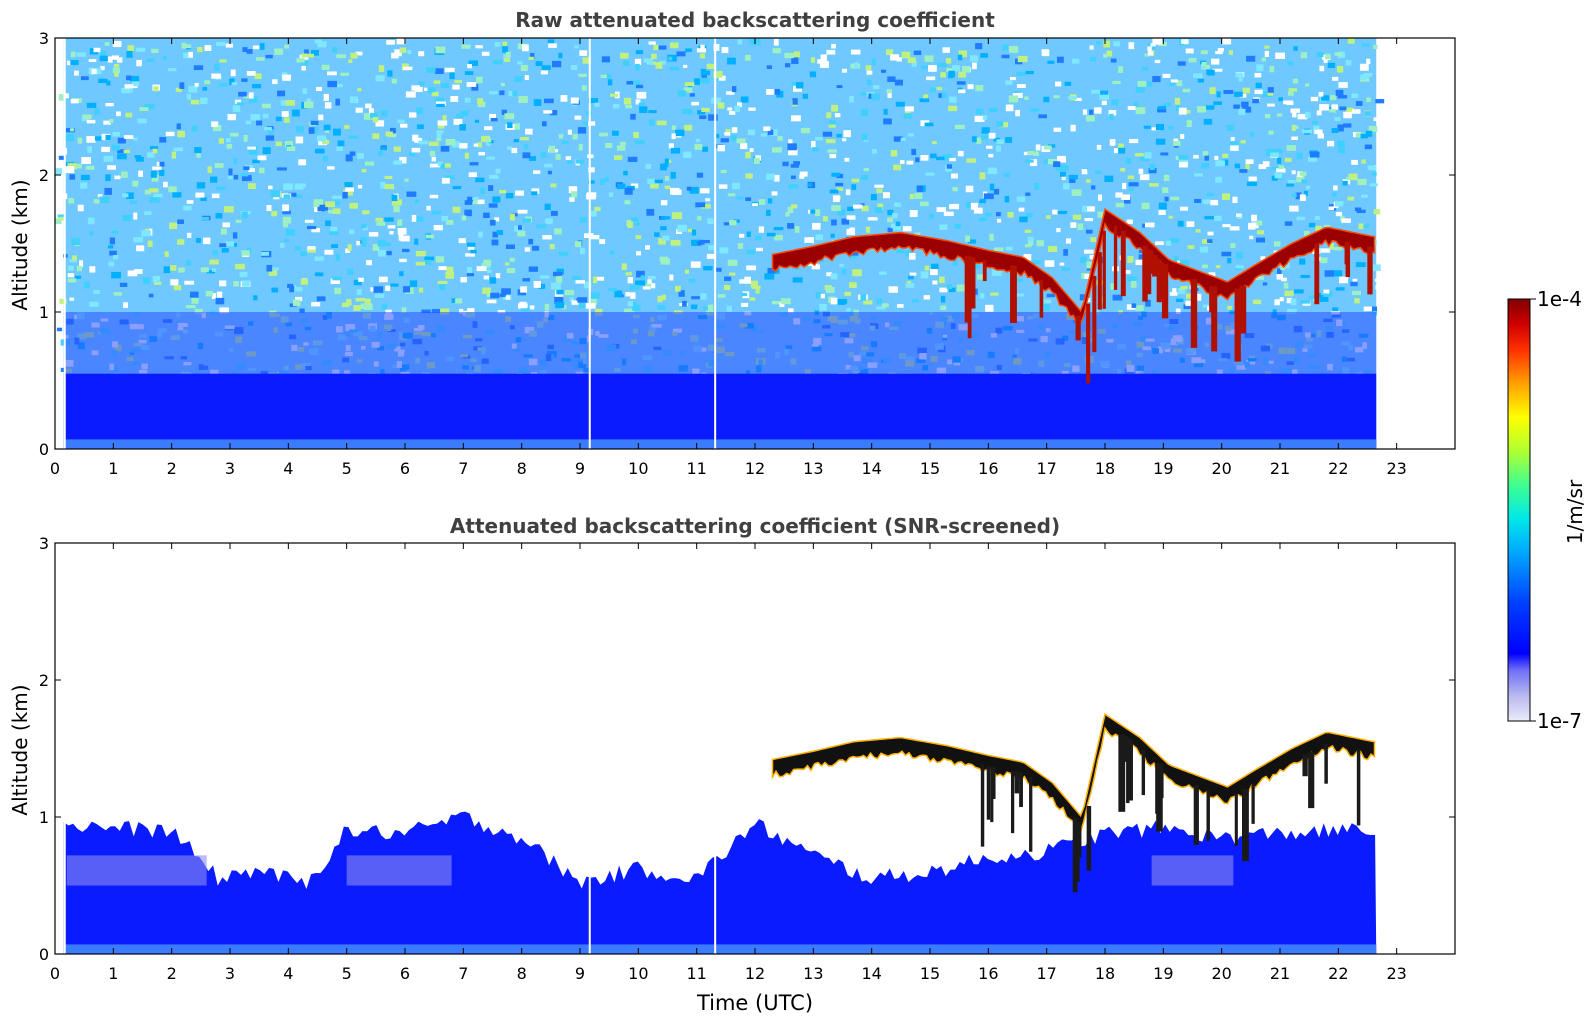 The height and width of the screenshot is (1020, 1595). What do you see at coordinates (1396, 468) in the screenshot?
I see `x-tick-label: 23` at bounding box center [1396, 468].